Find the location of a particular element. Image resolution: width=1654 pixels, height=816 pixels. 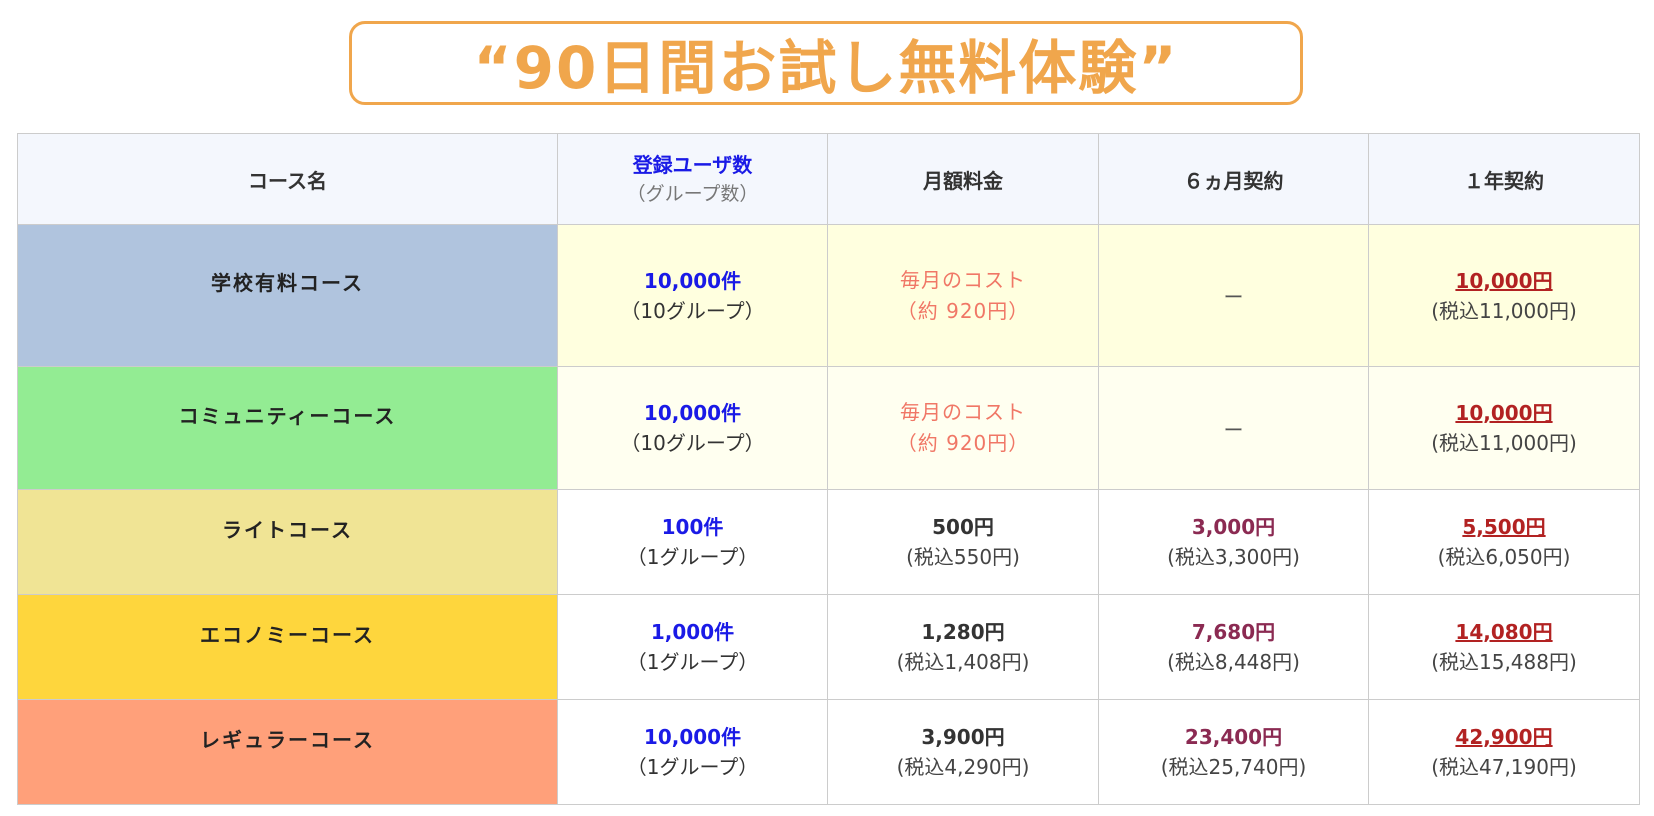

monthly-cell: 3,900円 (税込4,290円) is located at coordinates (963, 752).